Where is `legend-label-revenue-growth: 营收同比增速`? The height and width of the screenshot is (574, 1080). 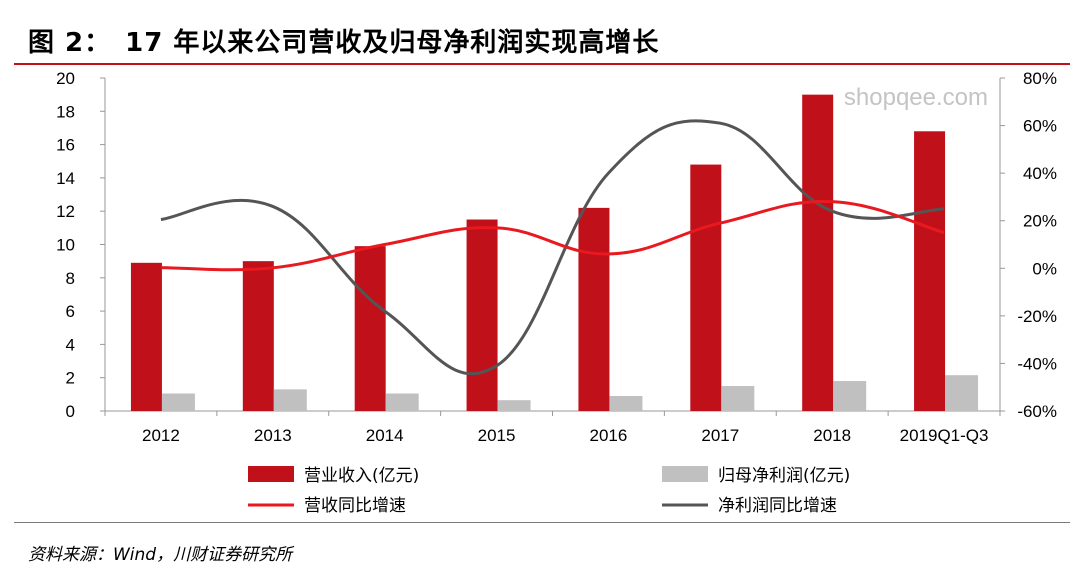
legend-label-revenue-growth: 营收同比增速 is located at coordinates (355, 506).